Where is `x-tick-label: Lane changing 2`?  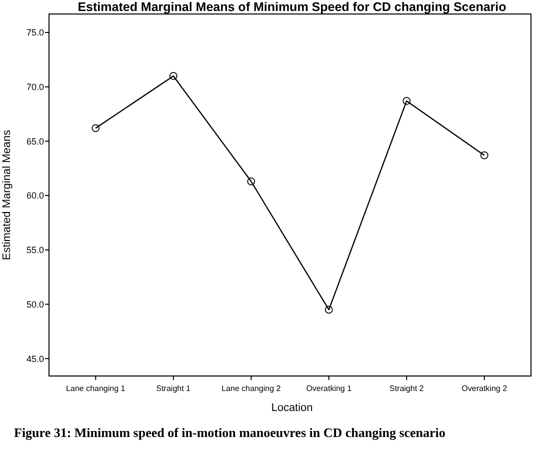 x-tick-label: Lane changing 2 is located at coordinates (252, 388).